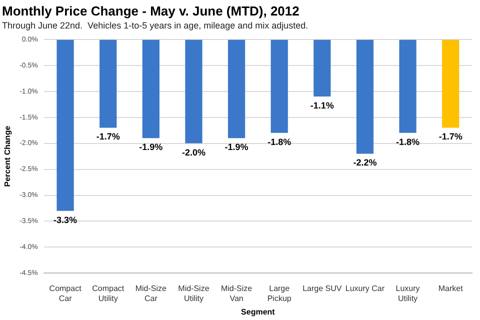 This screenshot has height=320, width=480. I want to click on x-tick-label: Market, so click(451, 289).